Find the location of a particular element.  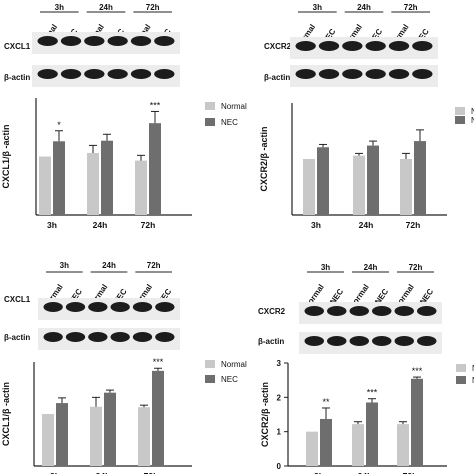

y-tick-label: 0 is located at coordinates (279, 466).